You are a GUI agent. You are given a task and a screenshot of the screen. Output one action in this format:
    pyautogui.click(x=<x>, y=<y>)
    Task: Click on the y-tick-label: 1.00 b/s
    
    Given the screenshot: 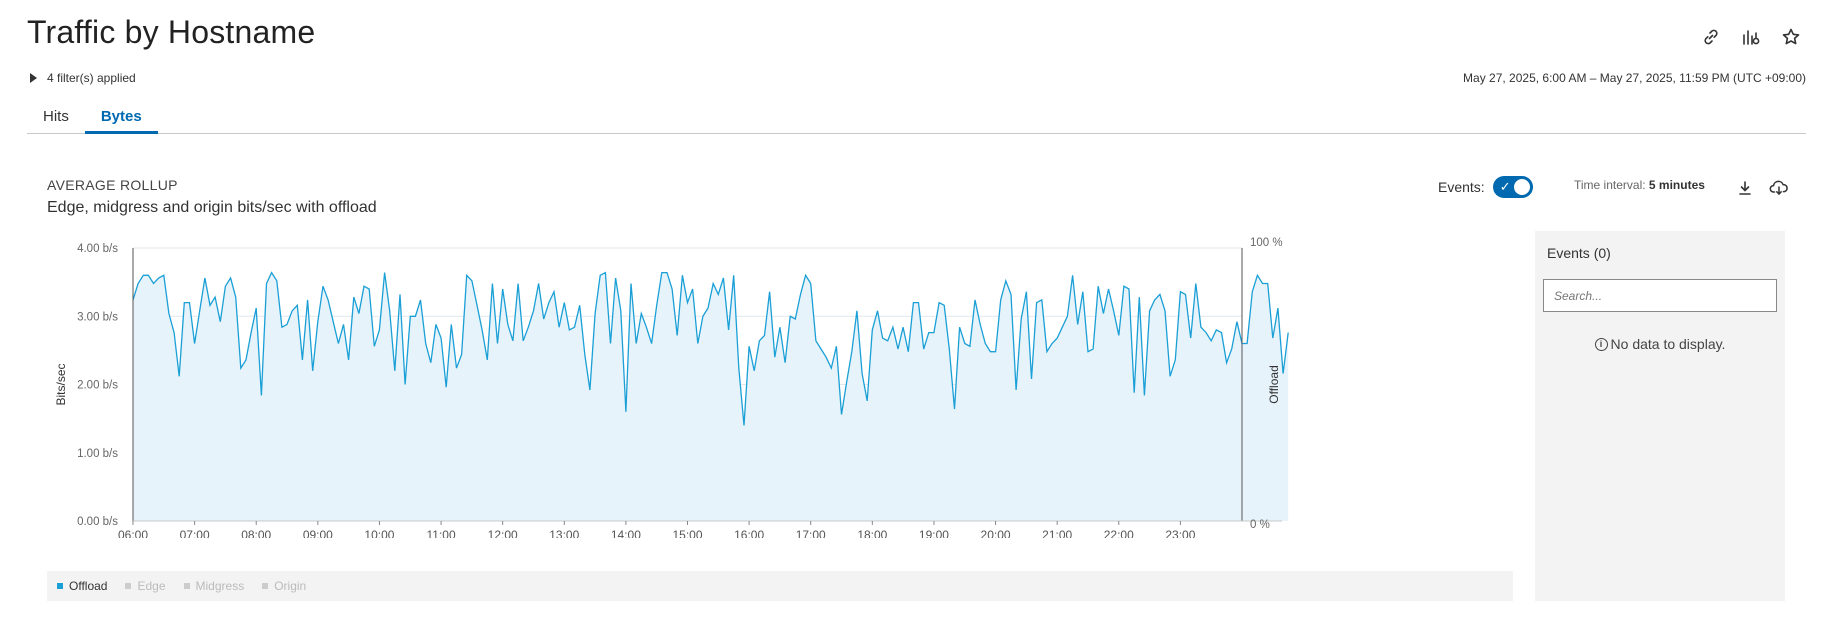 What is the action you would take?
    pyautogui.click(x=97, y=454)
    